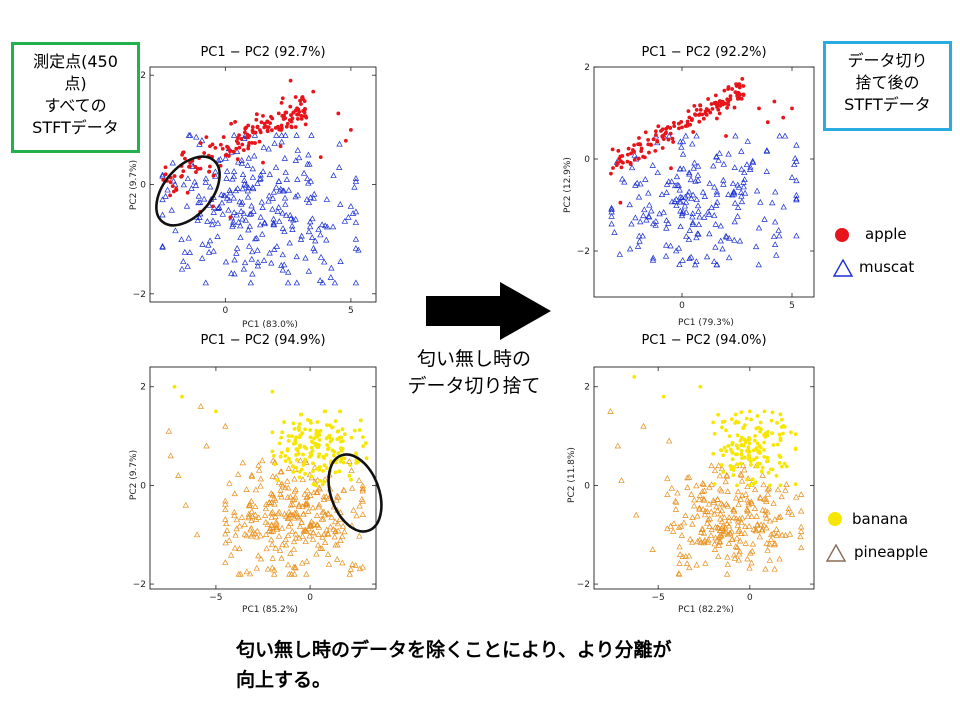 This screenshot has width=960, height=720. Describe the element at coordinates (474, 386) in the screenshot. I see `arrow-caption-line: データ切り捨て` at that location.